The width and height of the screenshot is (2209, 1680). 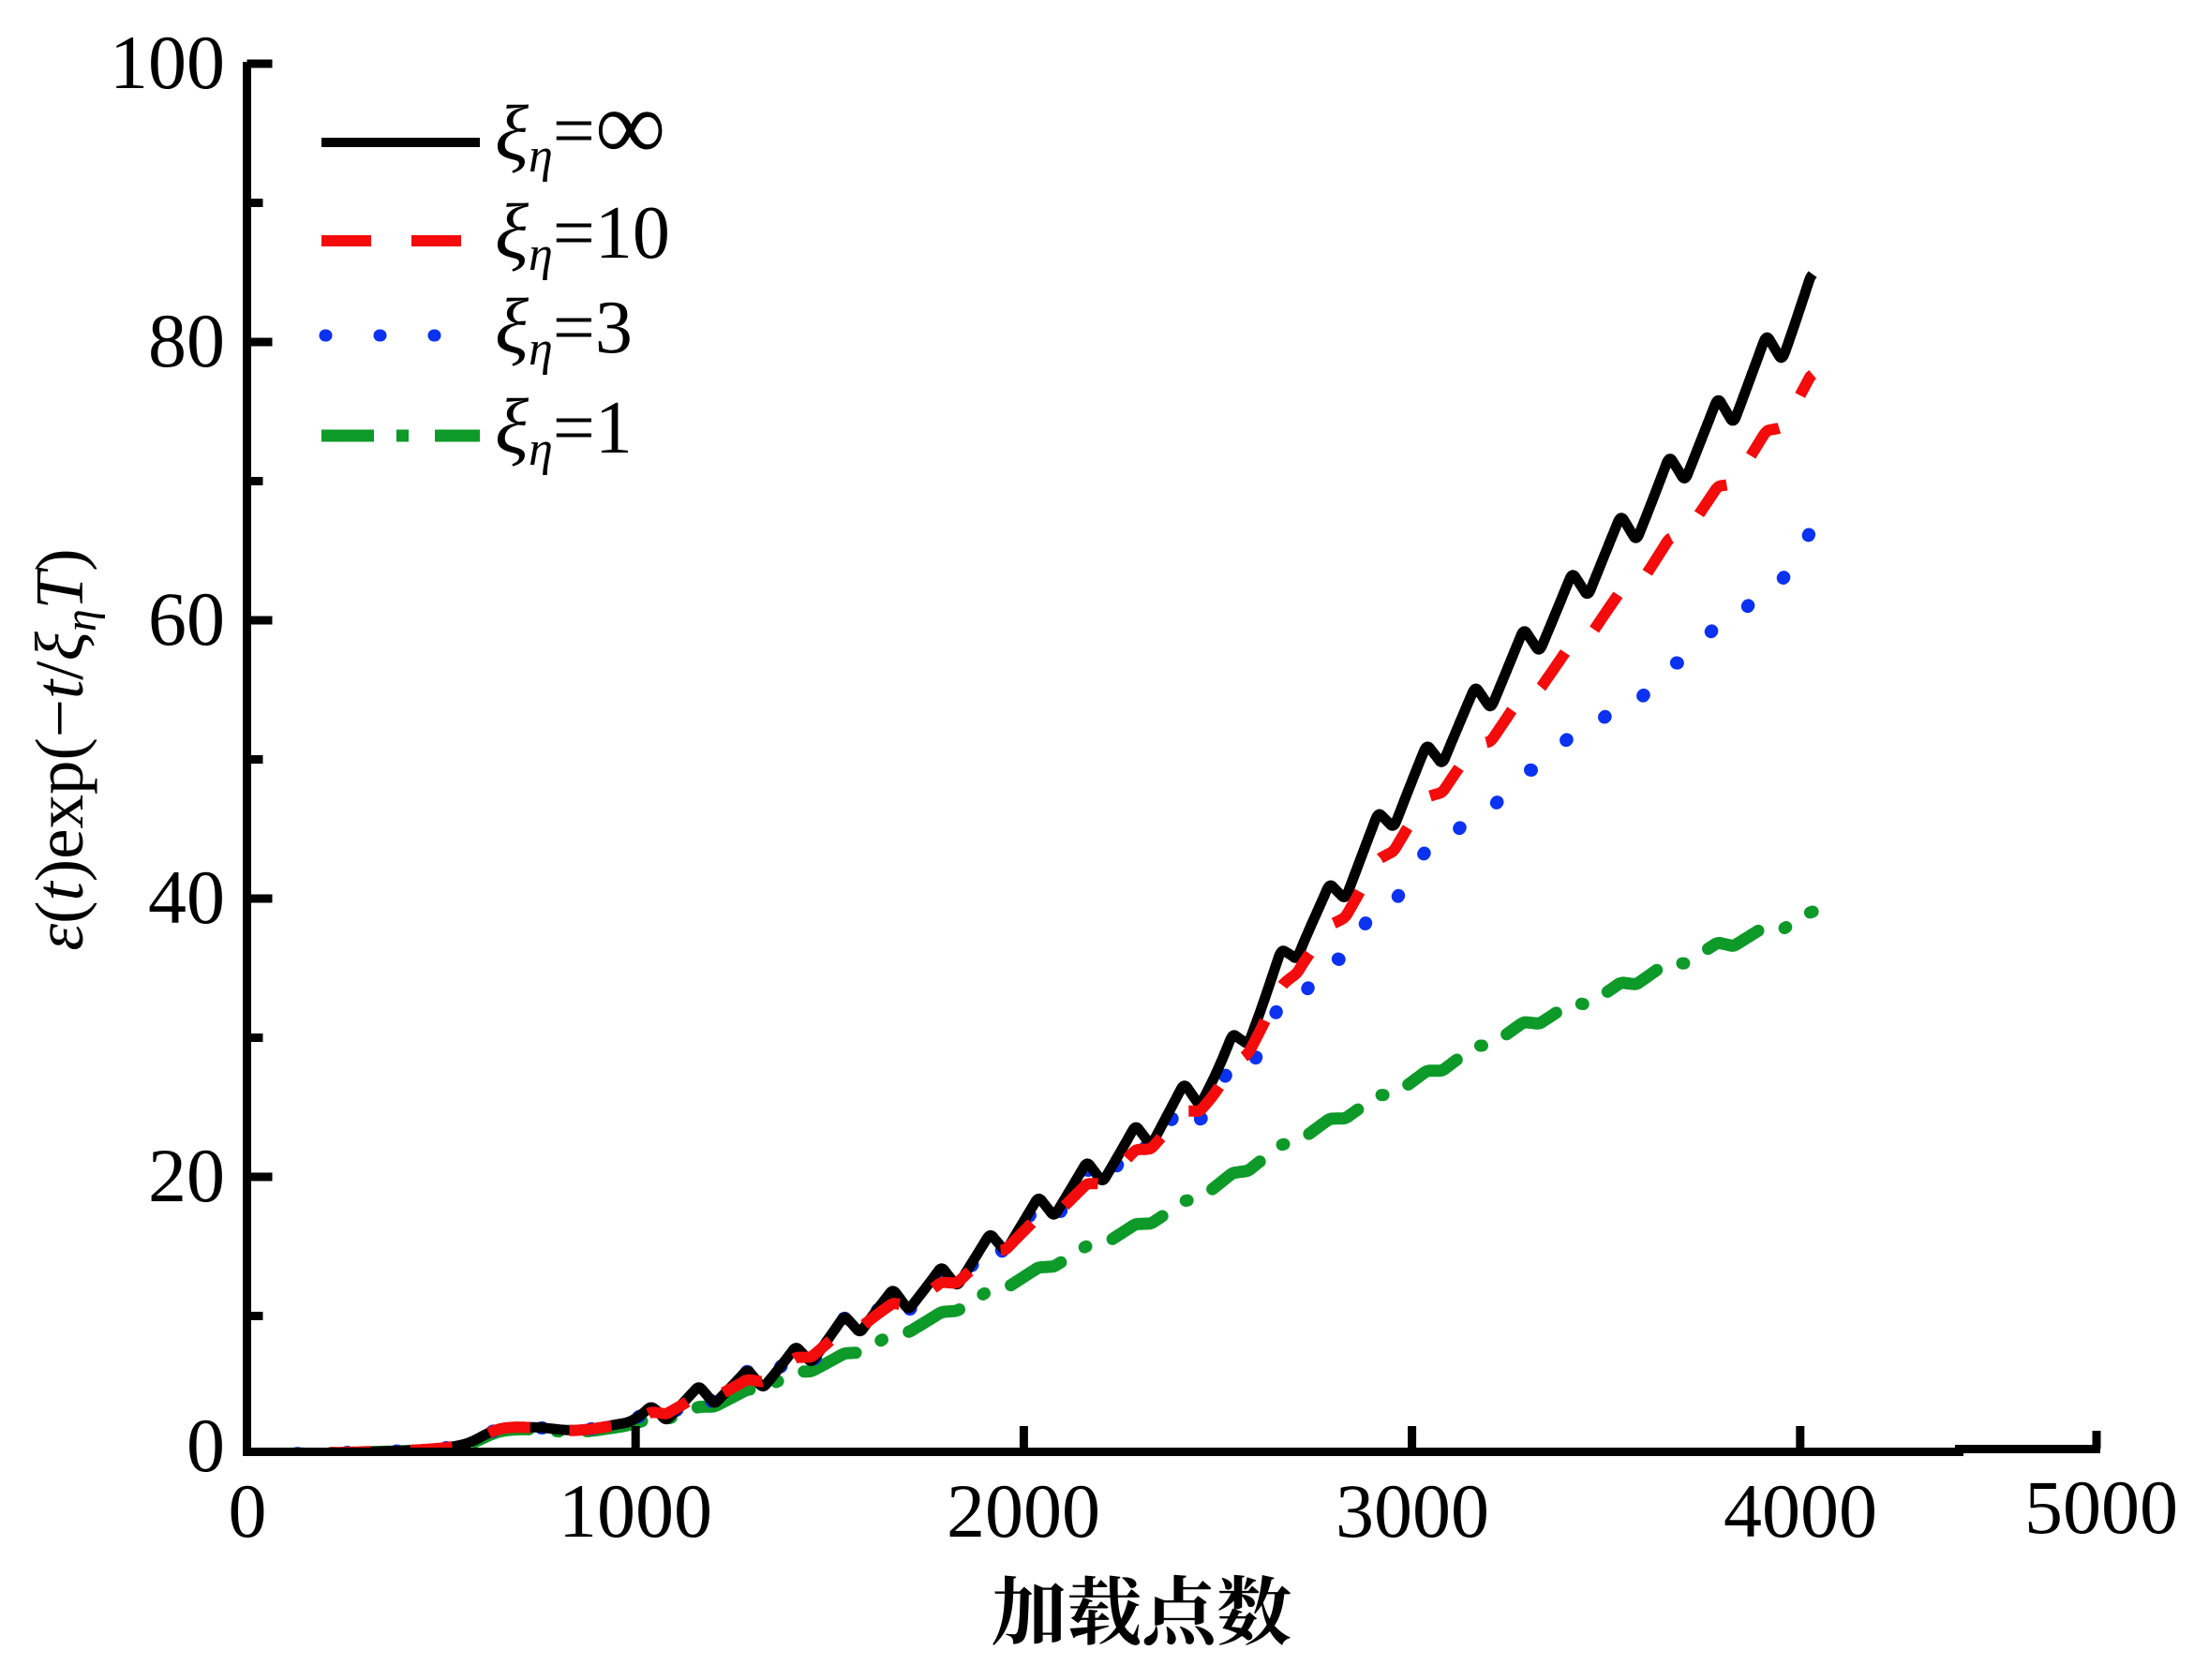 I want to click on svg-text: 40, so click(x=186, y=897).